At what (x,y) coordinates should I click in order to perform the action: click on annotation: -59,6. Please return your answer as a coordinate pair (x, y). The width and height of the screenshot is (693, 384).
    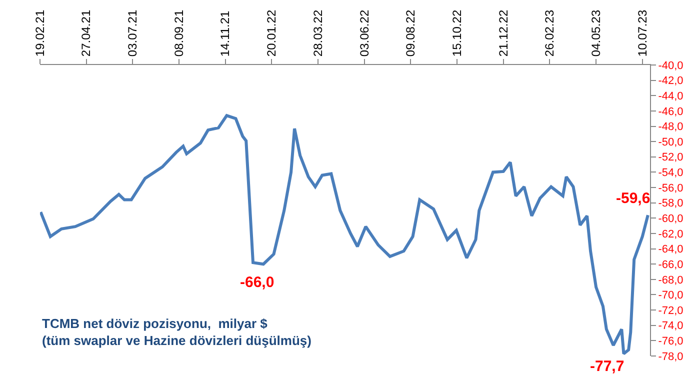
    Looking at the image, I should click on (633, 198).